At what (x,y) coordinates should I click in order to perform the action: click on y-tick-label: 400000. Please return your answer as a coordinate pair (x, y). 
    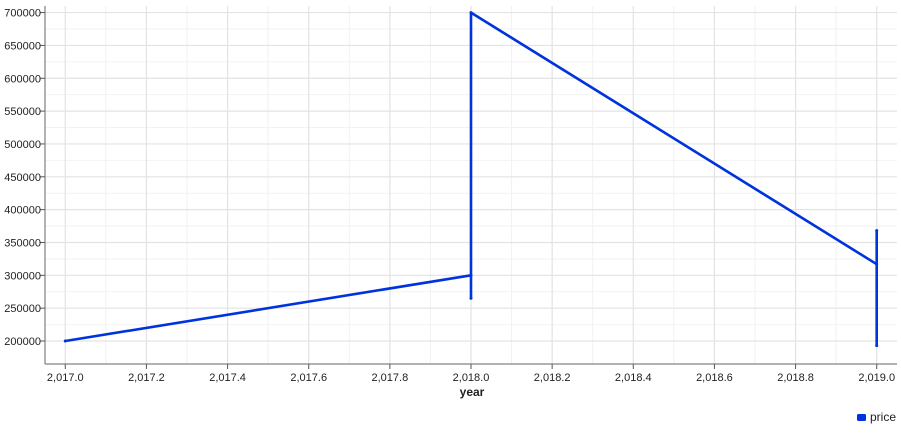
    Looking at the image, I should click on (22, 211).